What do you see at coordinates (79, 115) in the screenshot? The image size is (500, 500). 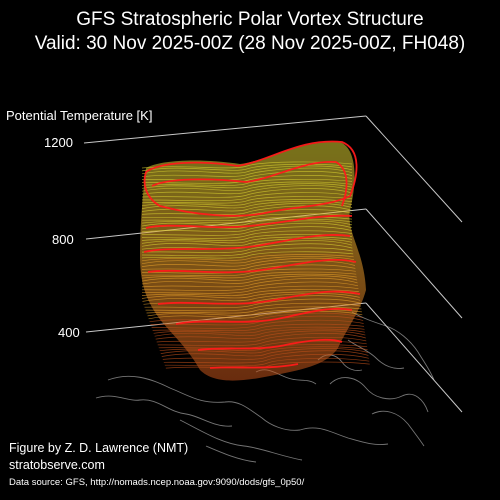 I see `z-axis-label: Potential Temperature [K]` at bounding box center [79, 115].